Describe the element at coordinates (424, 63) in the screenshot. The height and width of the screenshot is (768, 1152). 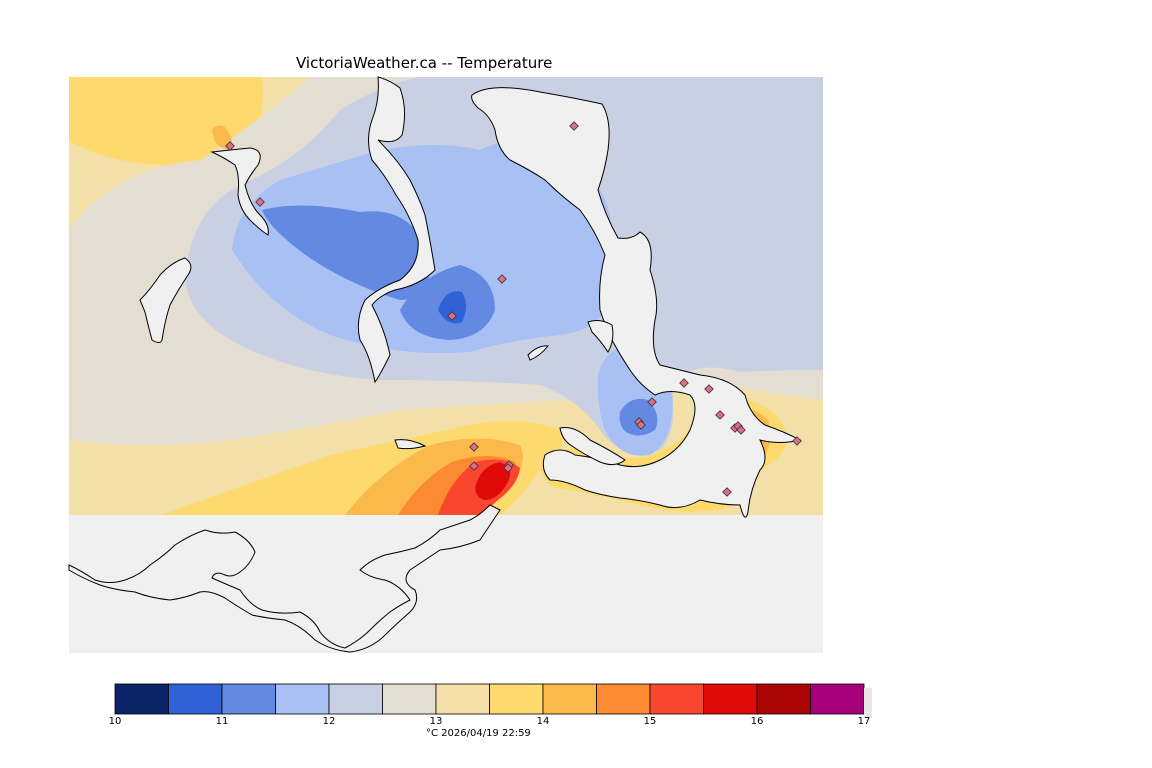
I see `map-title: VictoriaWeather.ca -- Temperature` at that location.